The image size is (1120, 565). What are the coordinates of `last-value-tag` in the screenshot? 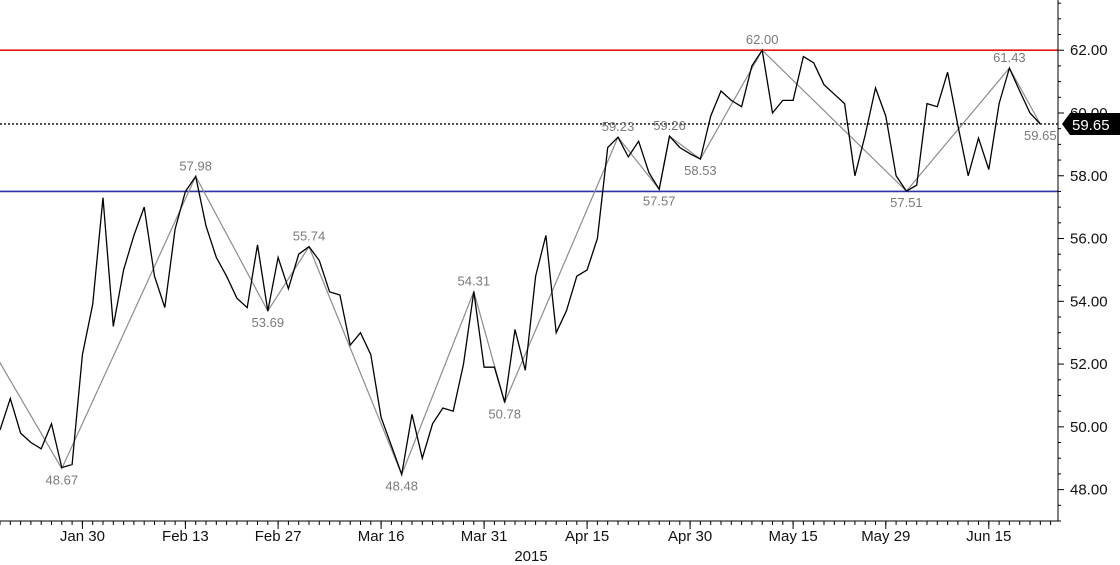 It's located at (1091, 123).